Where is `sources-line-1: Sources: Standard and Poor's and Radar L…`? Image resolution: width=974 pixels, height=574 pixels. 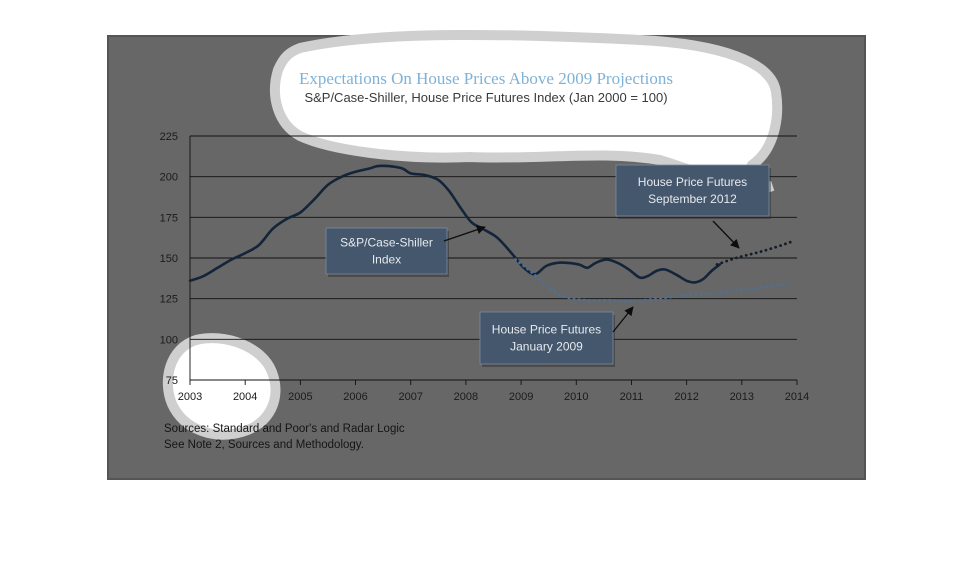 sources-line-1: Sources: Standard and Poor's and Radar L… is located at coordinates (284, 429).